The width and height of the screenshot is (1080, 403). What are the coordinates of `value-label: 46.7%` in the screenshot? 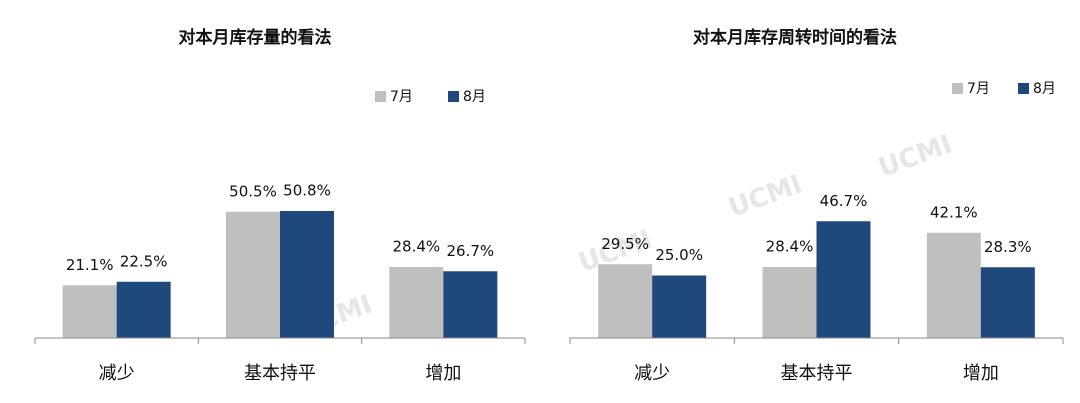 It's located at (844, 201).